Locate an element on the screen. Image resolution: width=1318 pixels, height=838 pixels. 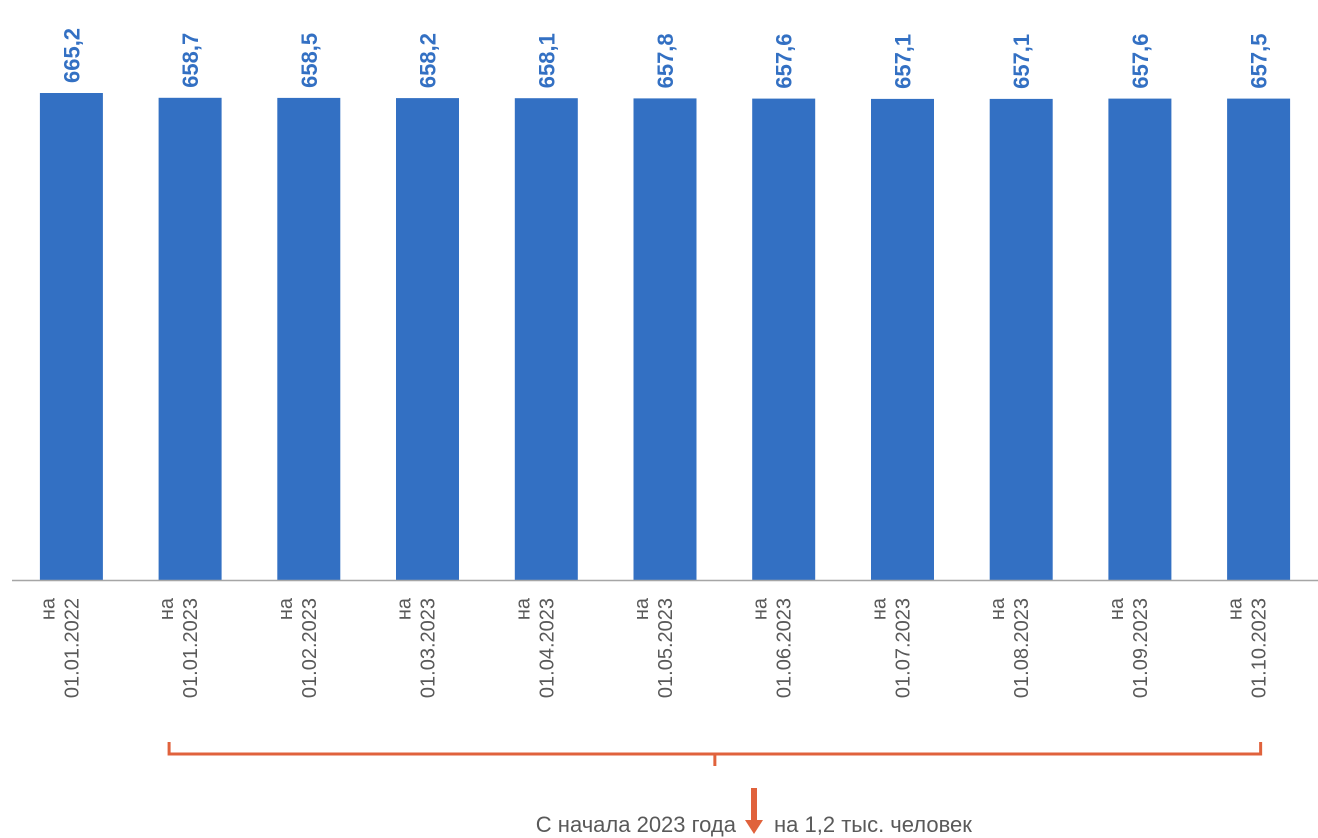
value-label-3: 658,5 is located at coordinates (309, 60).